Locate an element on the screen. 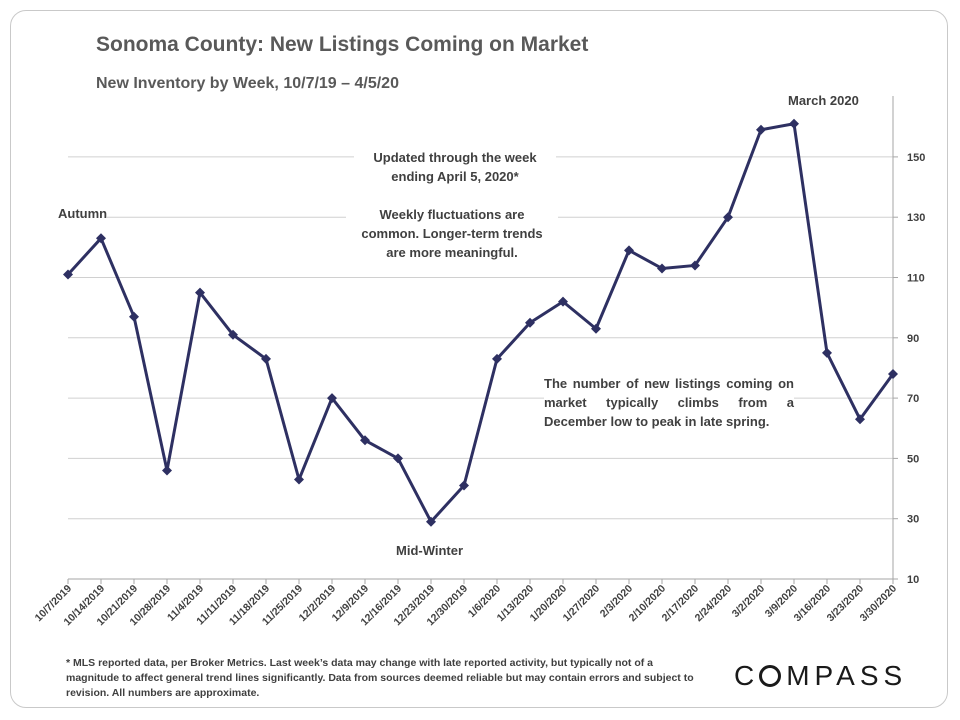  annotation-weekly-line1: Weekly fluctuations are is located at coordinates (452, 214).